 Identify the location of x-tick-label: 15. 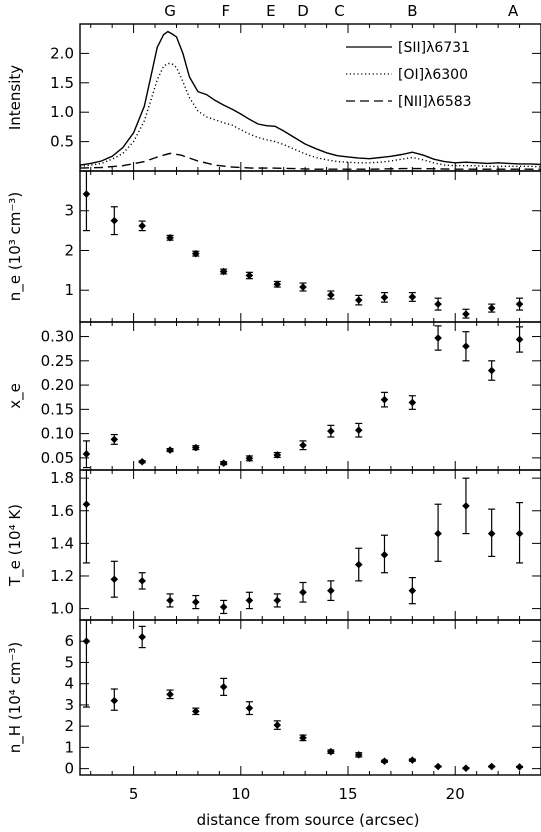
(347, 794).